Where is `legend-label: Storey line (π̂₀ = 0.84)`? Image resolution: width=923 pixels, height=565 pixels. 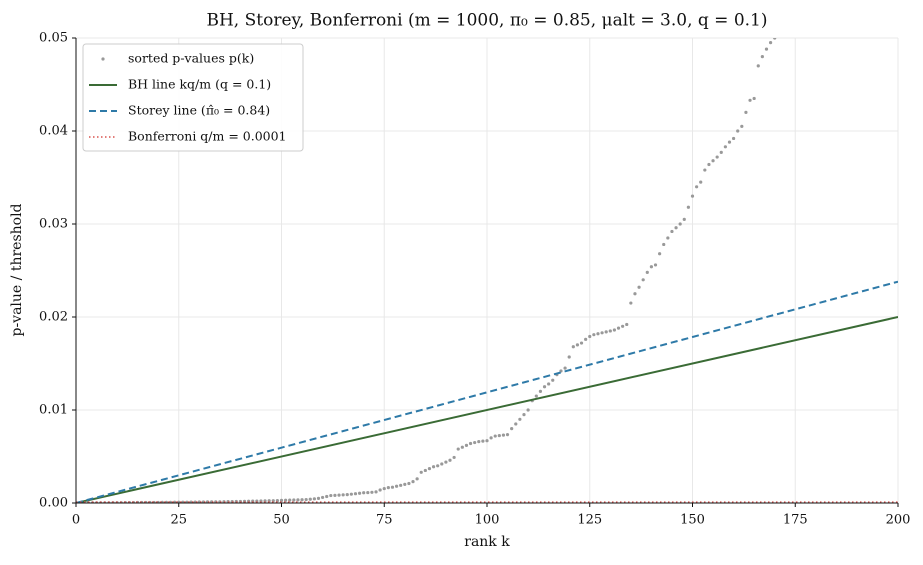
legend-label: Storey line (π̂₀ = 0.84) is located at coordinates (199, 110).